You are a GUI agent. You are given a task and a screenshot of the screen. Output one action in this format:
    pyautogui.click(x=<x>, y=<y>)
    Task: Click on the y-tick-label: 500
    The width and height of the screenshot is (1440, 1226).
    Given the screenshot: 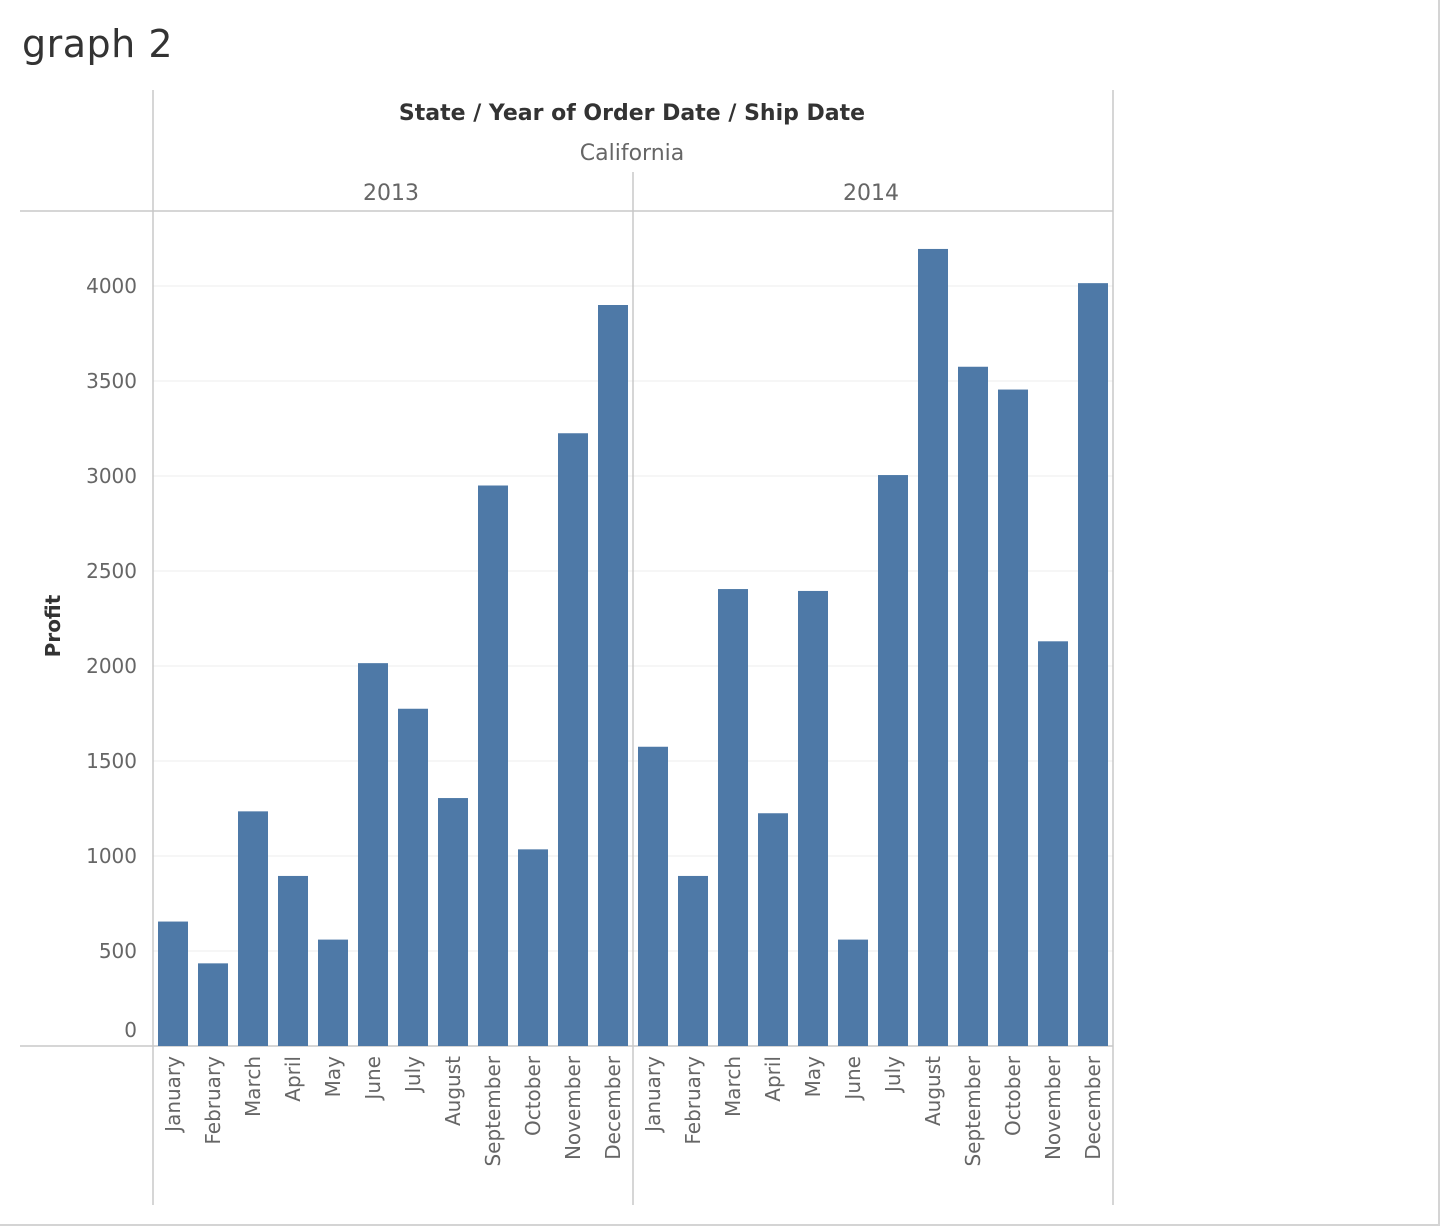 What is the action you would take?
    pyautogui.click(x=118, y=951)
    